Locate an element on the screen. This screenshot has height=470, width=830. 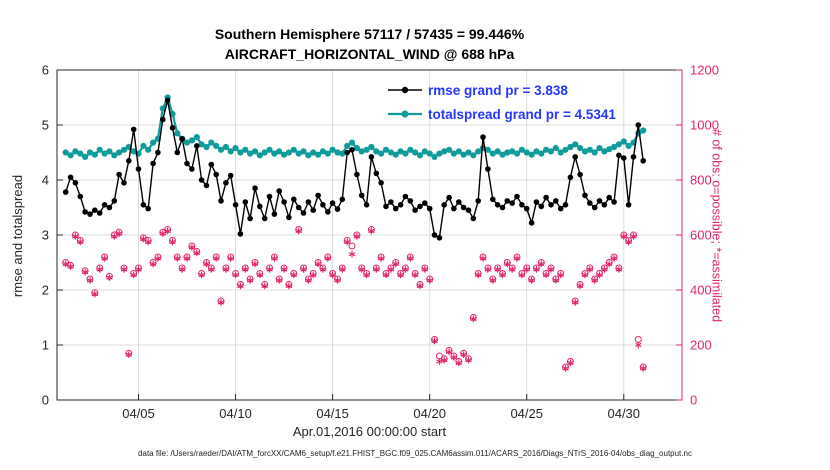
left-tick-label: 6 is located at coordinates (45, 70).